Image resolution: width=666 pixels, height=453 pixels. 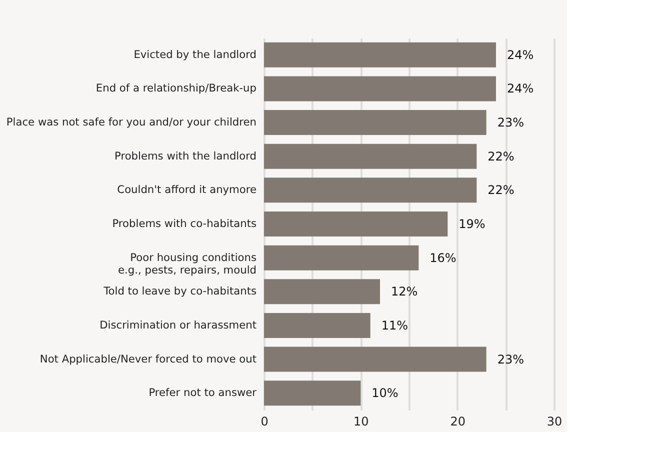 What do you see at coordinates (178, 325) in the screenshot?
I see `y-tick-label: Discrimination or harassment` at bounding box center [178, 325].